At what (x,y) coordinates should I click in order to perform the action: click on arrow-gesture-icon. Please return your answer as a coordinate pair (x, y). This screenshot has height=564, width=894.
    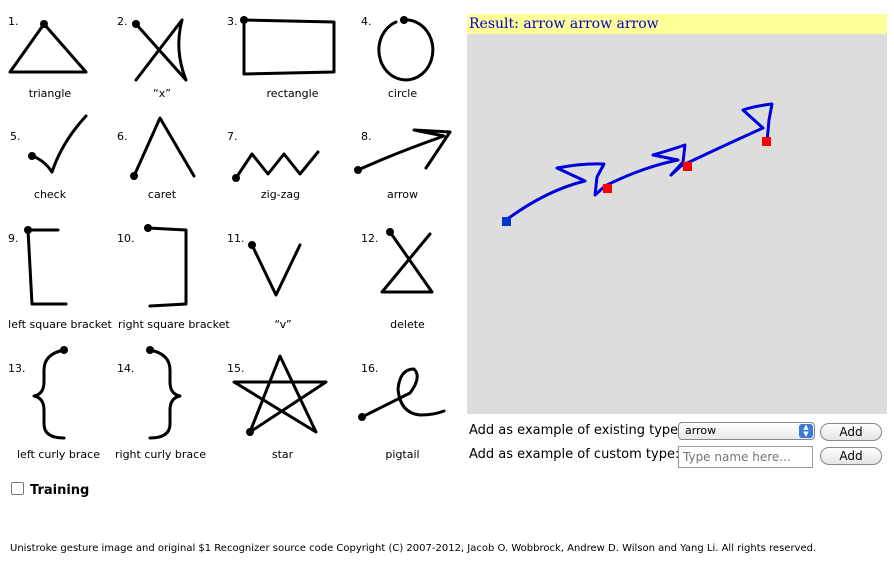
    Looking at the image, I should click on (403, 150).